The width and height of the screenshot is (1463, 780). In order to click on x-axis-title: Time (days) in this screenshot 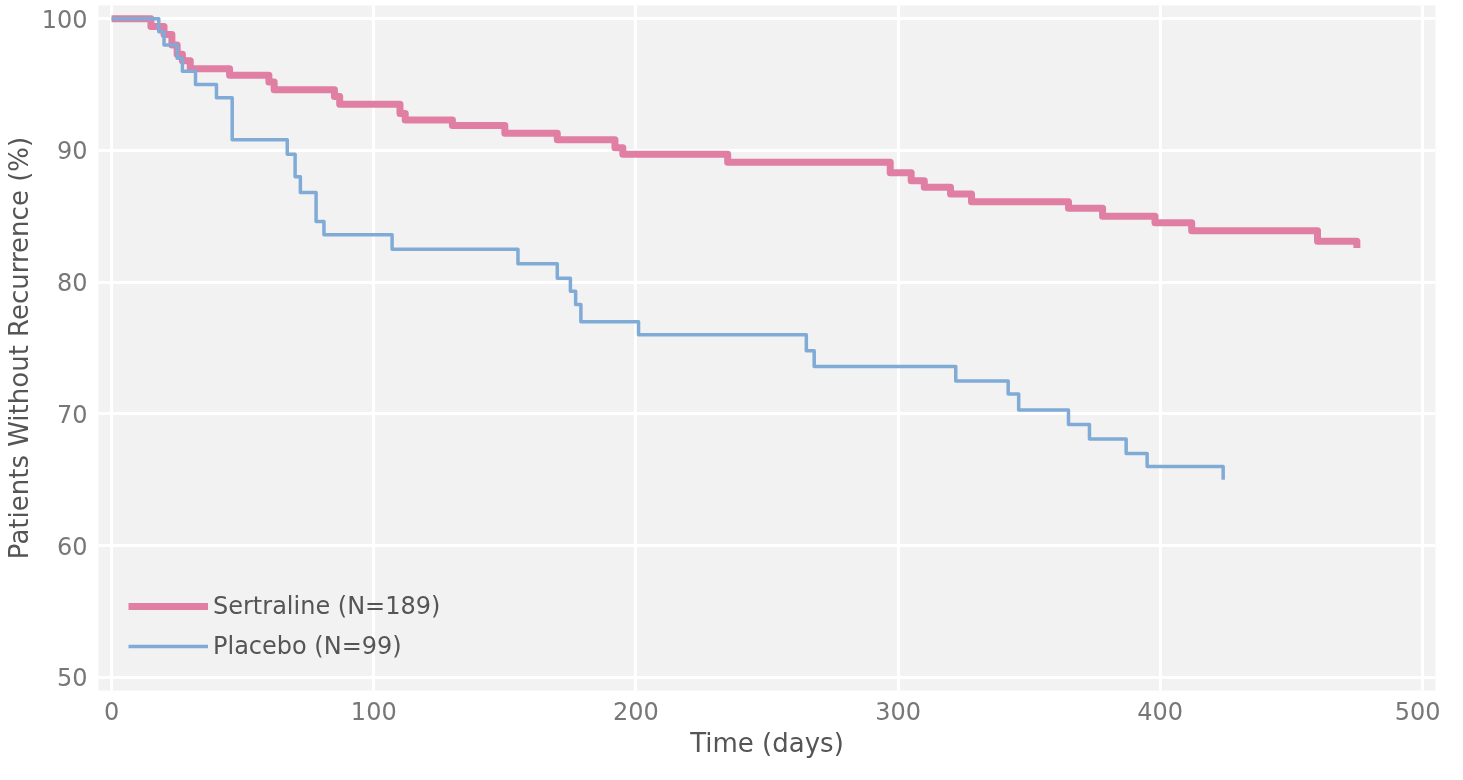, I will do `click(766, 742)`.